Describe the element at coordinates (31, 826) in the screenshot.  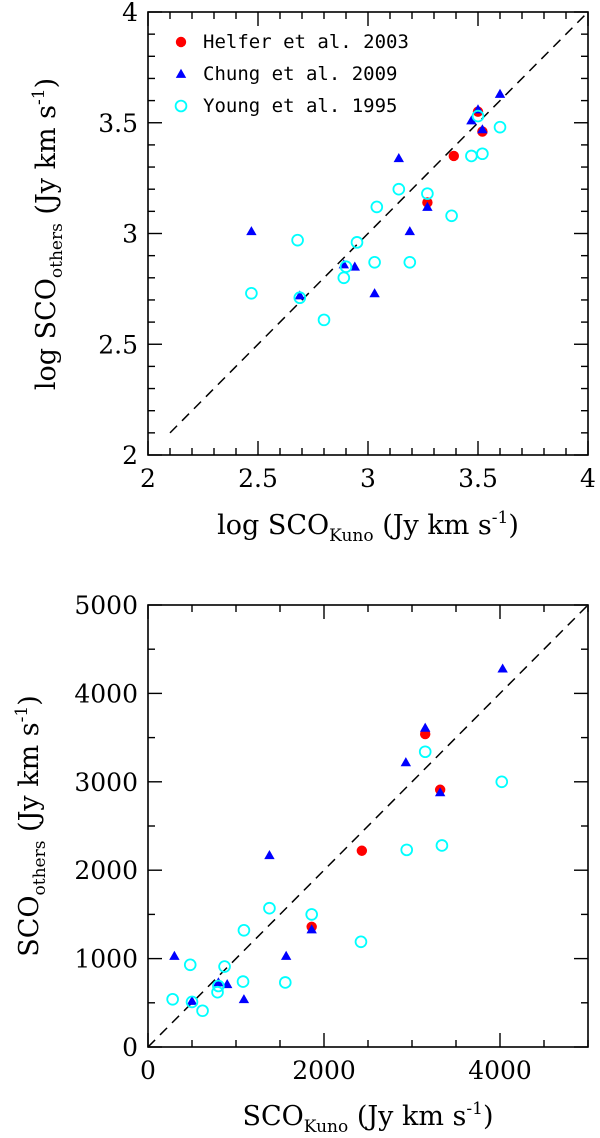
I see `y-axis-title: SCOothers (Jy km s-1)` at that location.